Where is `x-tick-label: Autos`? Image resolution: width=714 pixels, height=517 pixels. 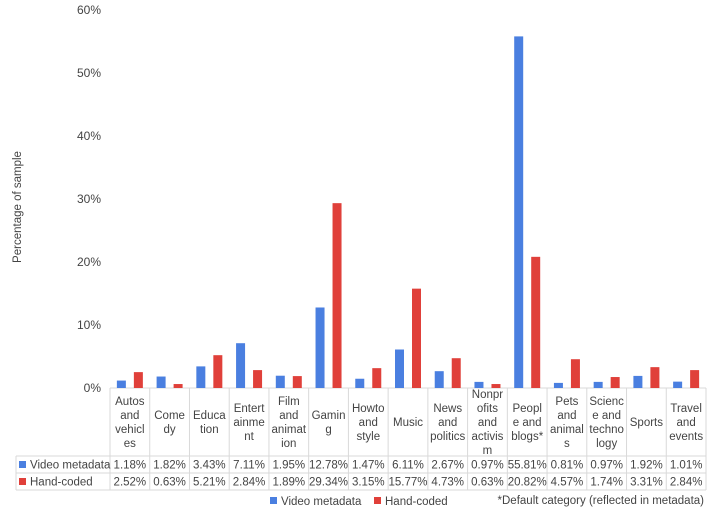
x-tick-label: Autos is located at coordinates (130, 402).